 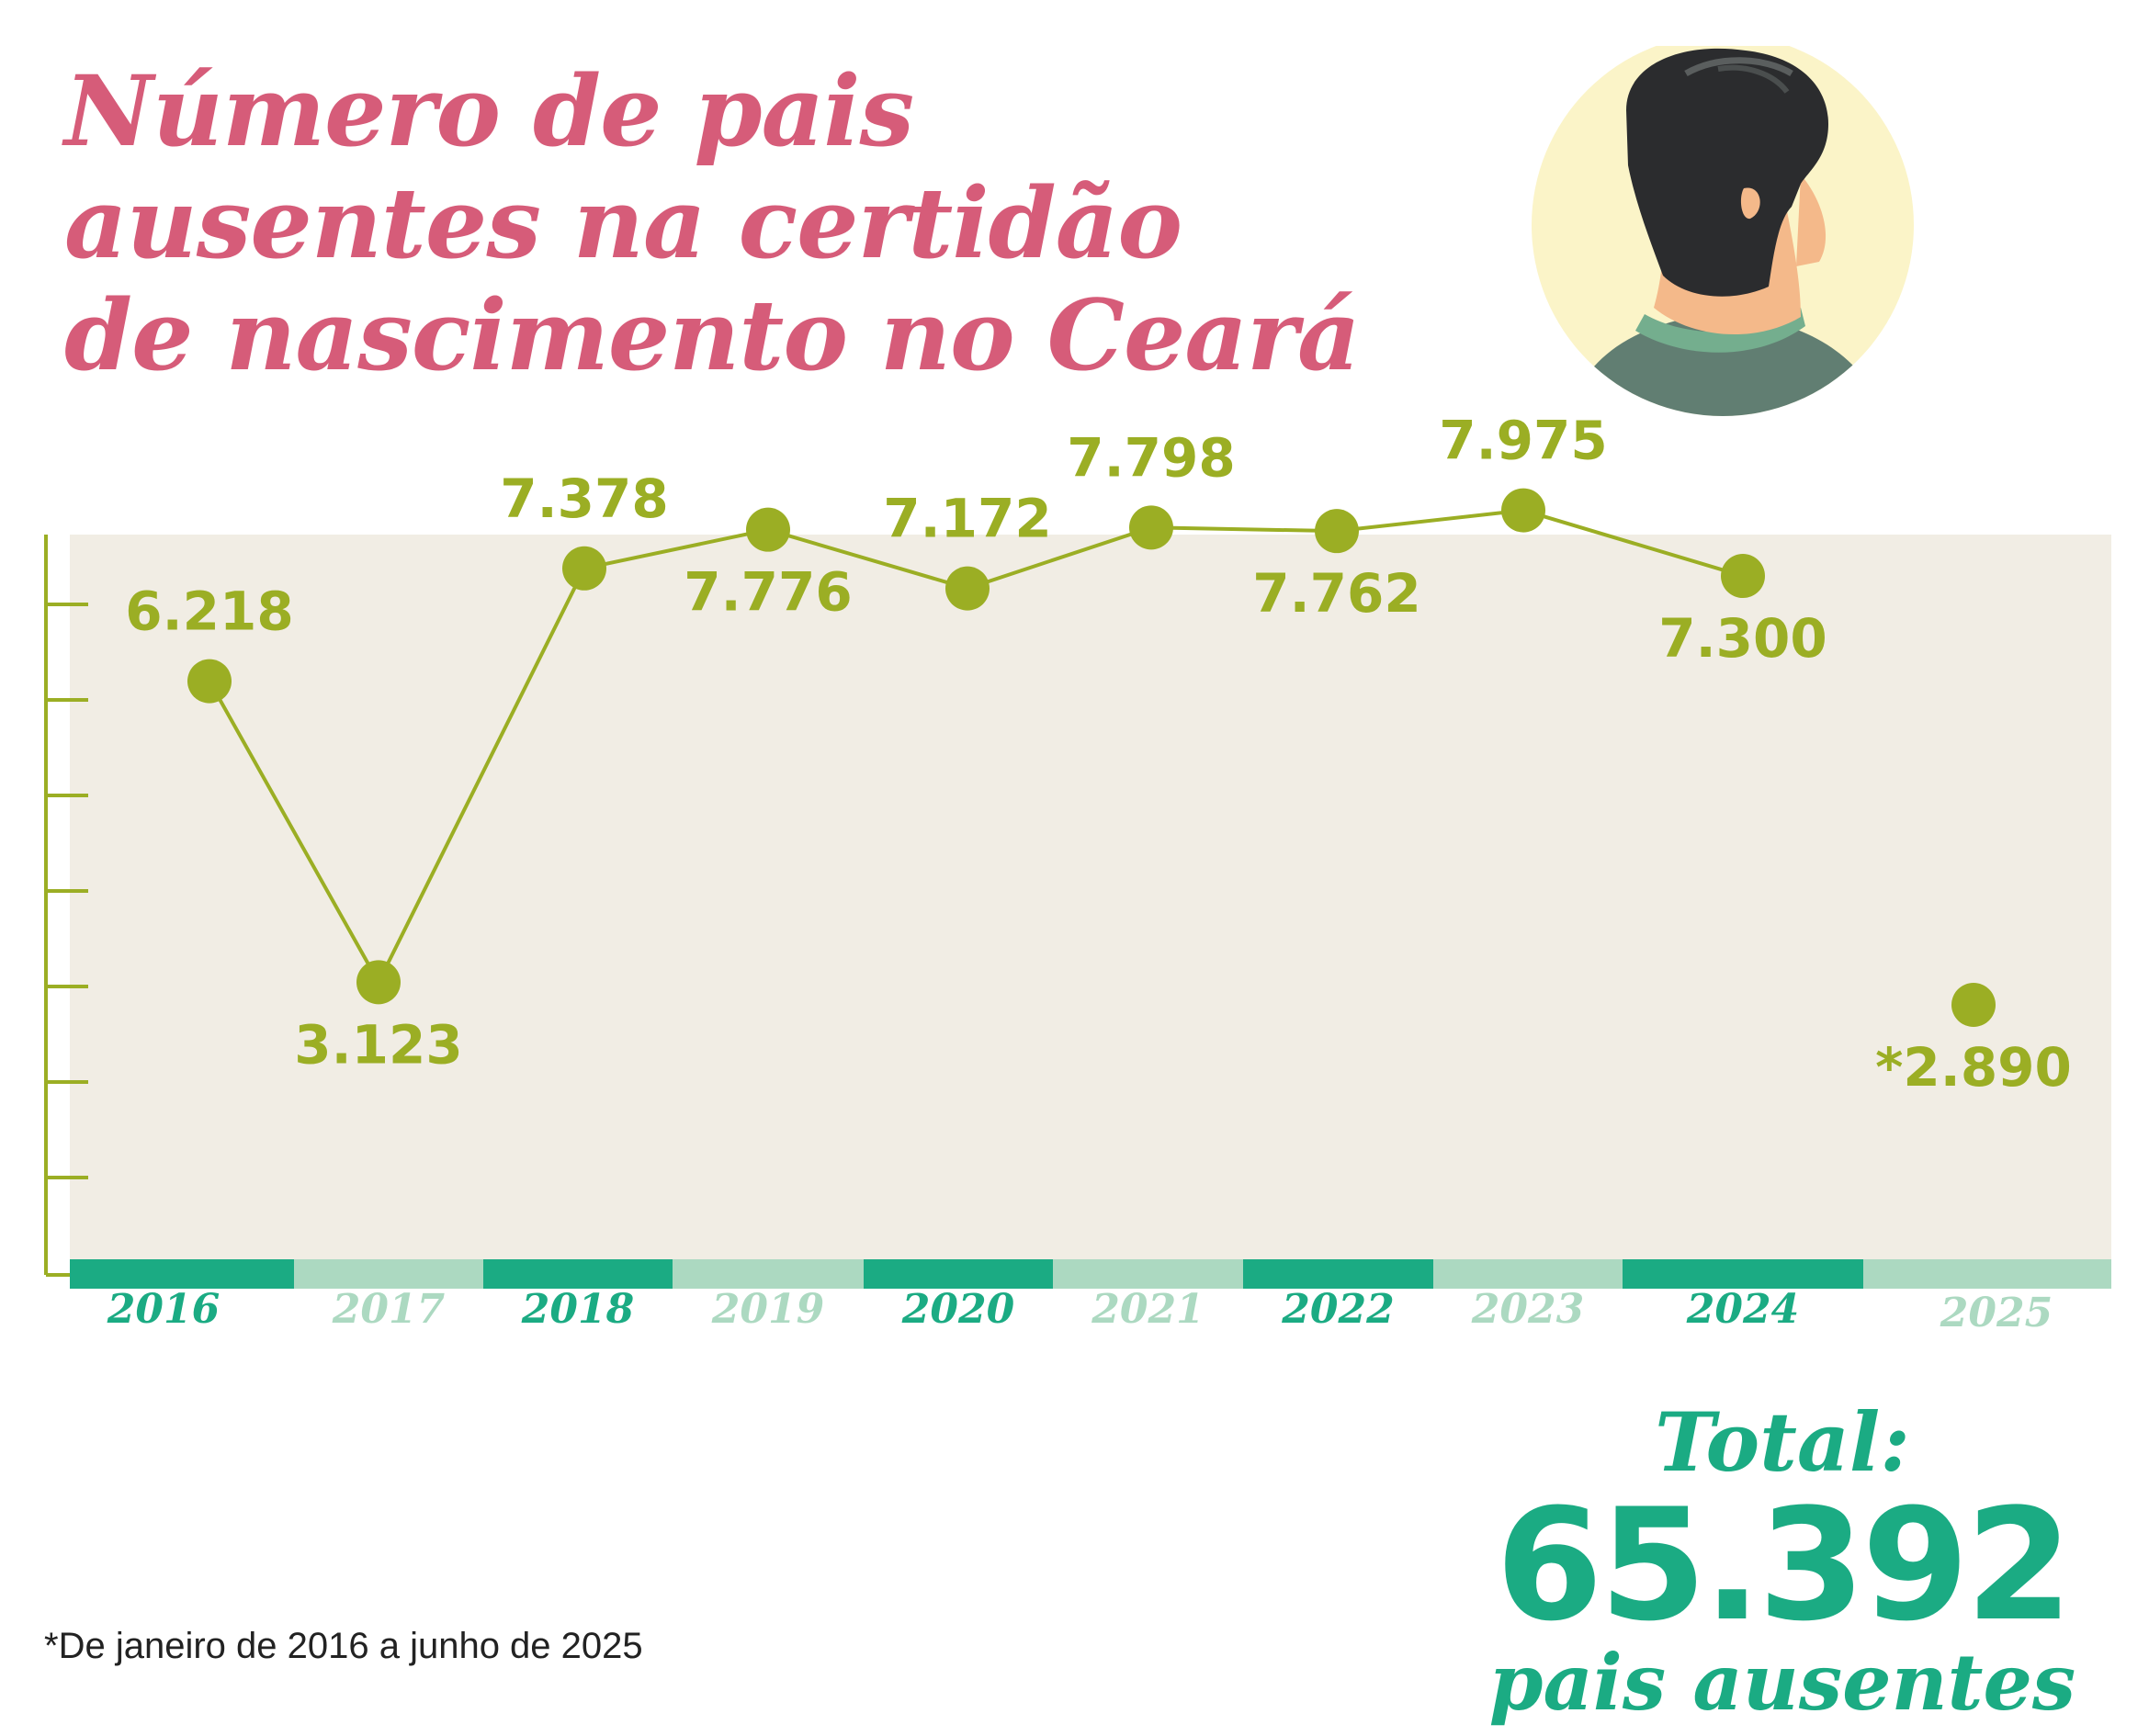 I want to click on data-label-2025: *2.890, so click(x=1974, y=1067).